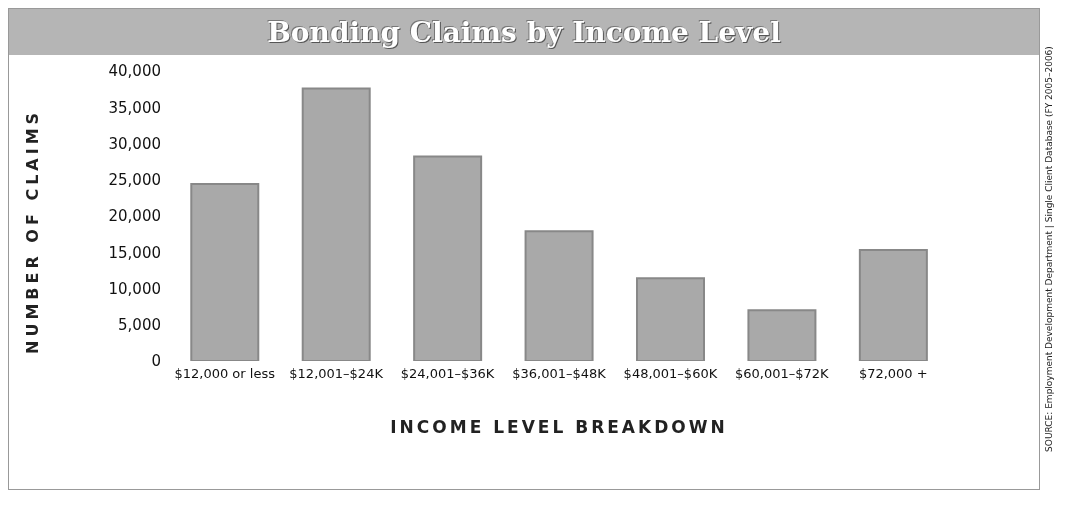 The height and width of the screenshot is (508, 1078). What do you see at coordinates (670, 374) in the screenshot?
I see `x-tick-label: $48,001–$60K` at bounding box center [670, 374].